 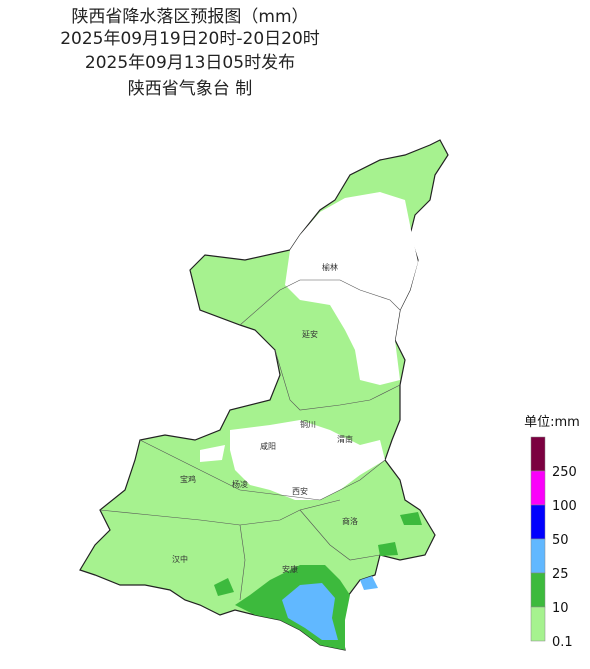 What do you see at coordinates (560, 540) in the screenshot?
I see `legend-label: 50` at bounding box center [560, 540].